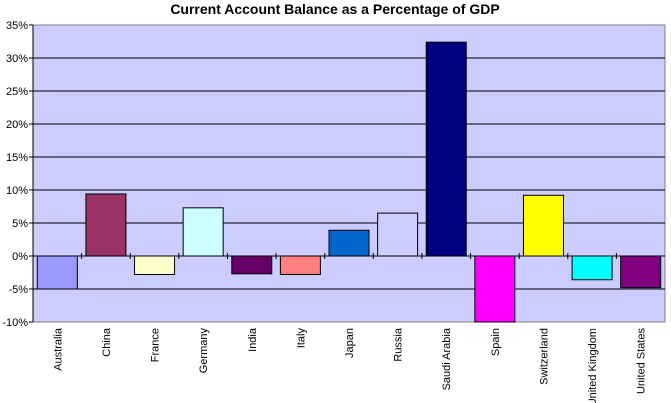 The image size is (671, 403). I want to click on y-tick-label: 30%, so click(17, 59).